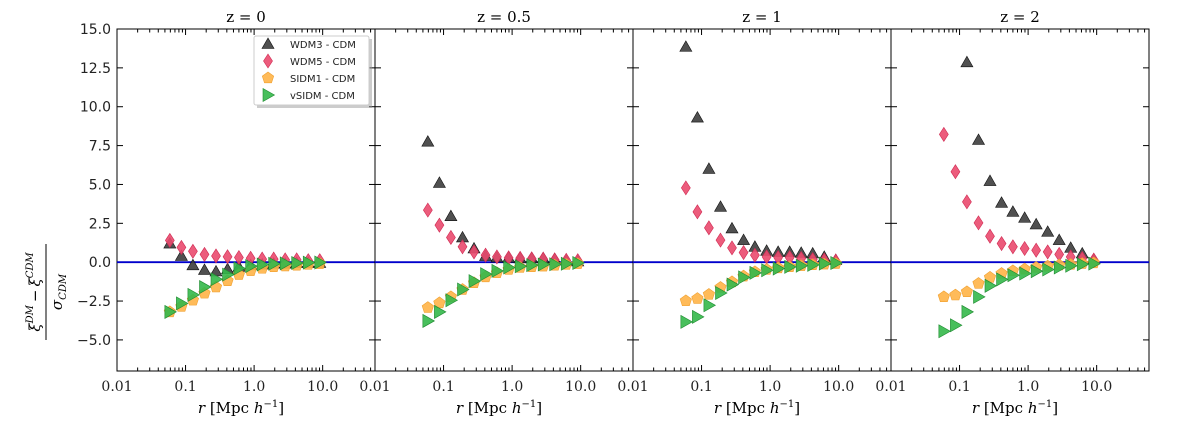 The width and height of the screenshot is (1179, 431). I want to click on legend-item: vSIDM - CDM, so click(308, 95).